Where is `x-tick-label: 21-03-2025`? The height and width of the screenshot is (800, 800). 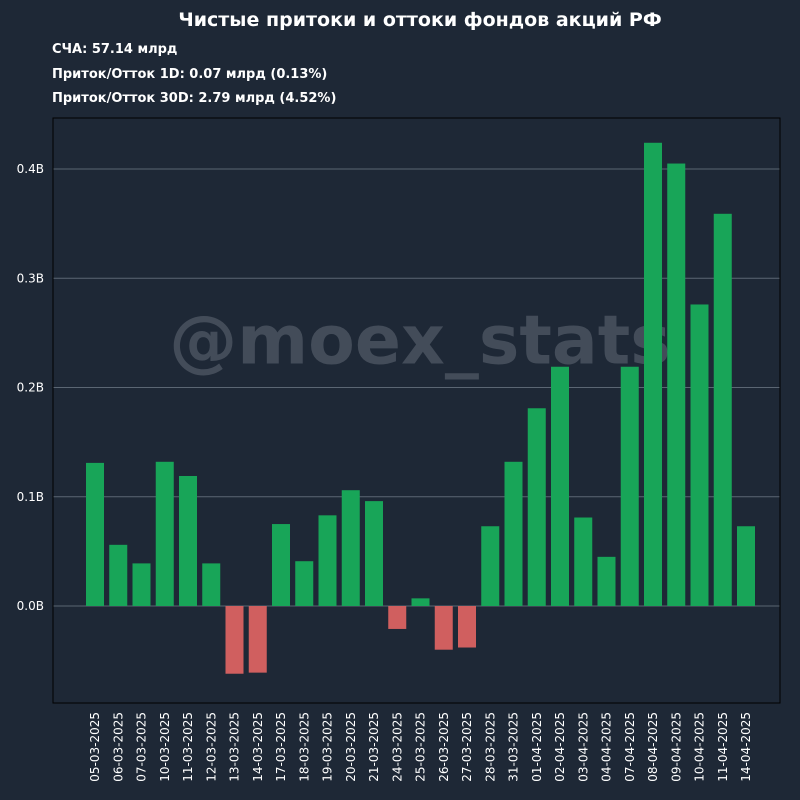 x-tick-label: 21-03-2025 is located at coordinates (374, 747).